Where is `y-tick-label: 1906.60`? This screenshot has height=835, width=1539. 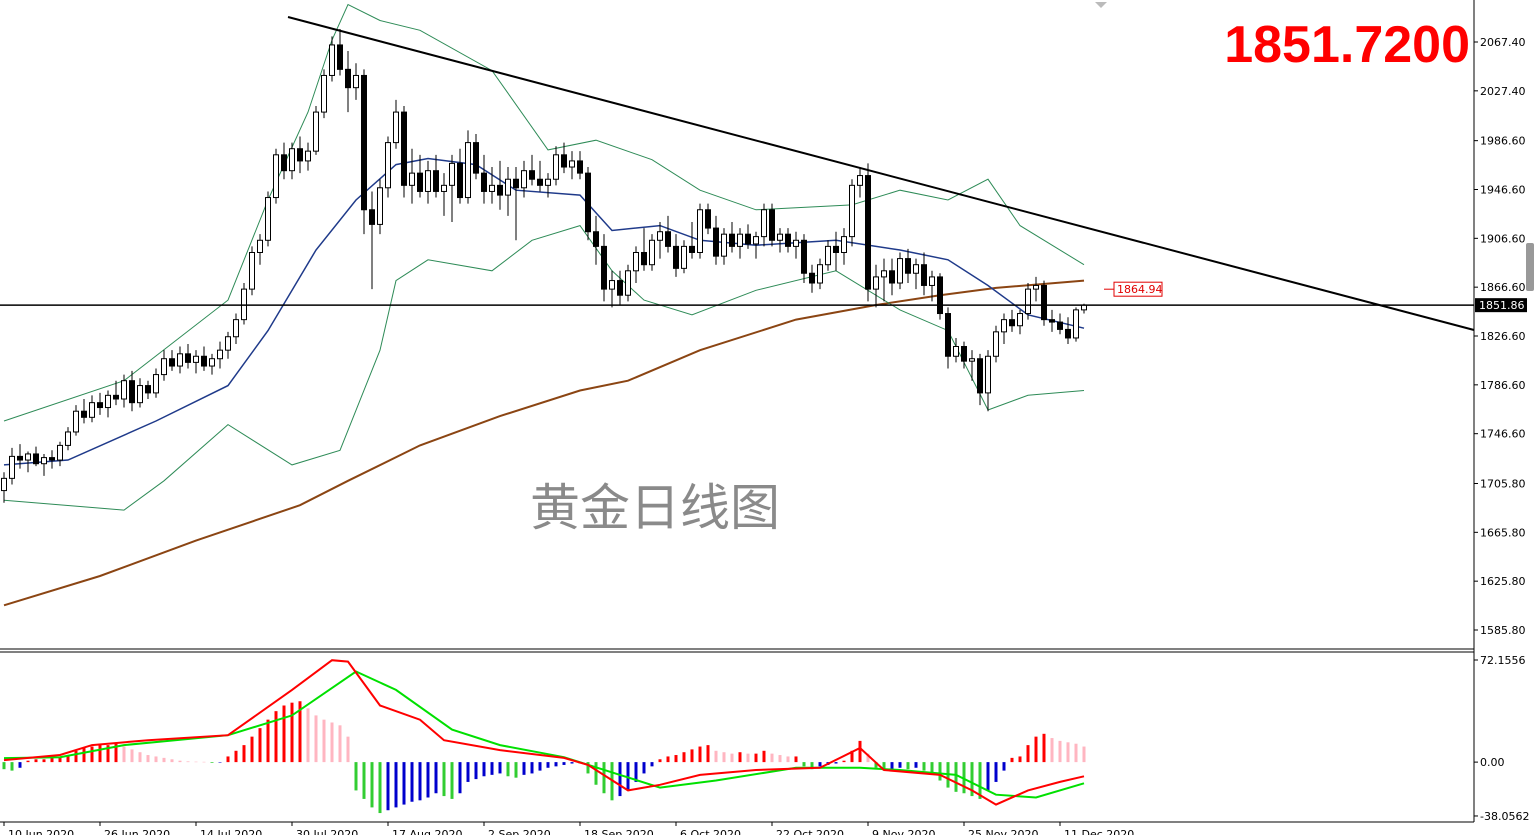
y-tick-label: 1906.60 is located at coordinates (1503, 238).